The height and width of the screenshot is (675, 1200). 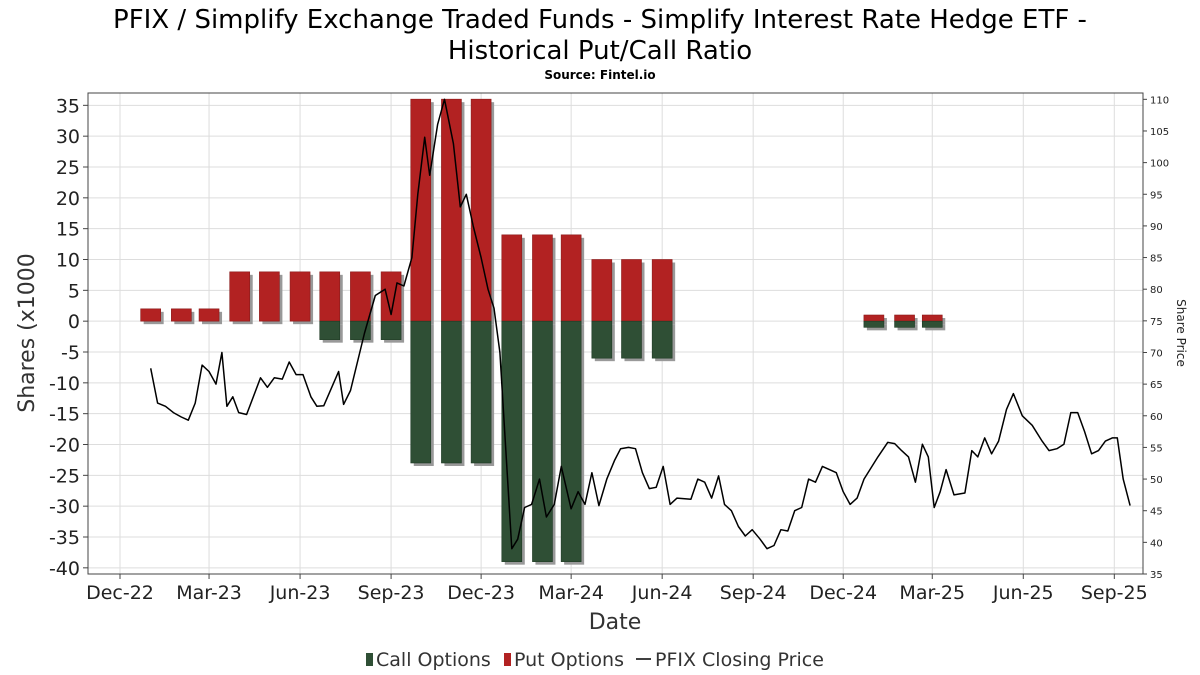 I want to click on x-tick-label: Jun-25, so click(x=1023, y=593).